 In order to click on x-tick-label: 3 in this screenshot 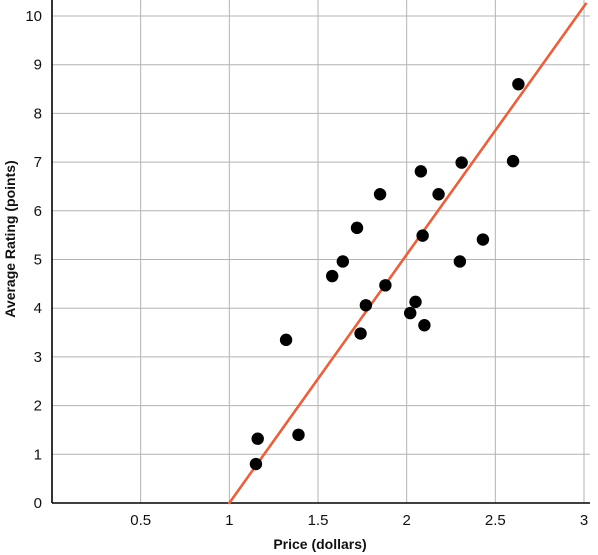, I will do `click(584, 520)`.